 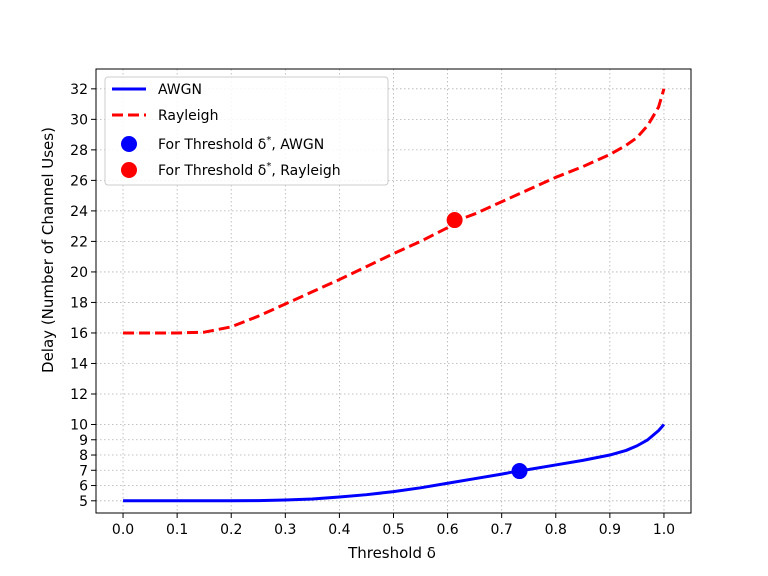 I want to click on x-tick-label: 0.0, so click(x=123, y=530).